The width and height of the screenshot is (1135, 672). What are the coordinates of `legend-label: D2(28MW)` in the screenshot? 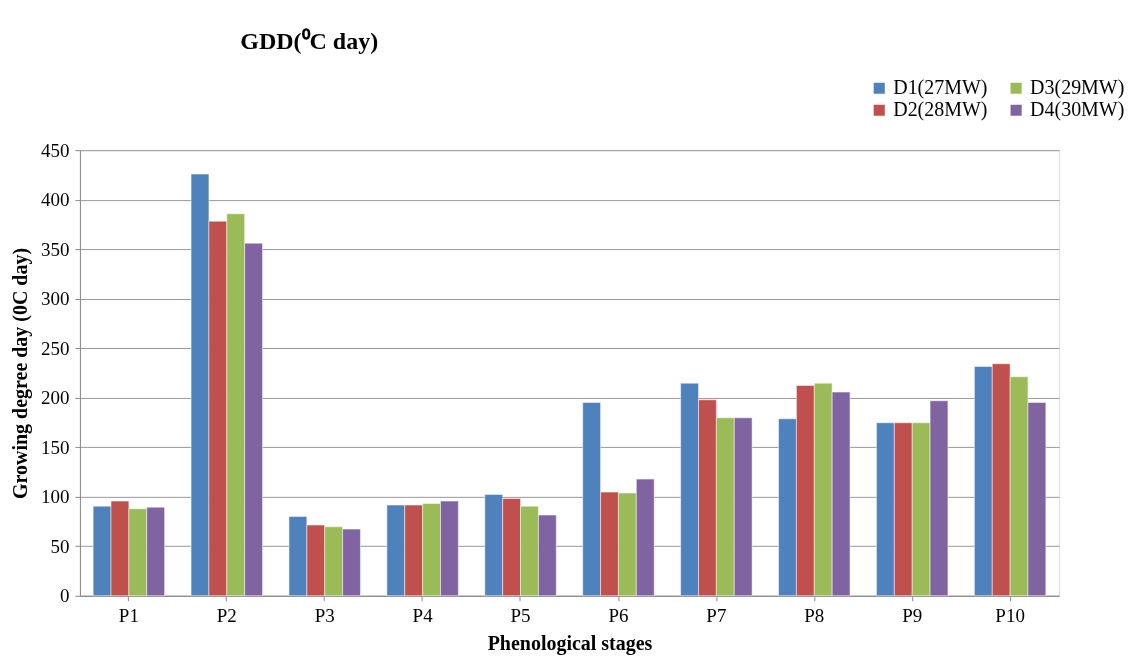 It's located at (940, 110).